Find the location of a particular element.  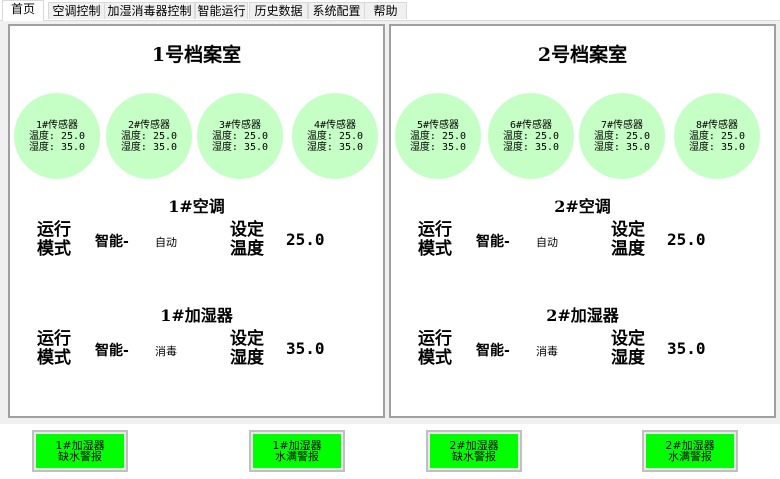

ac-title: 2#空调 is located at coordinates (582, 206).